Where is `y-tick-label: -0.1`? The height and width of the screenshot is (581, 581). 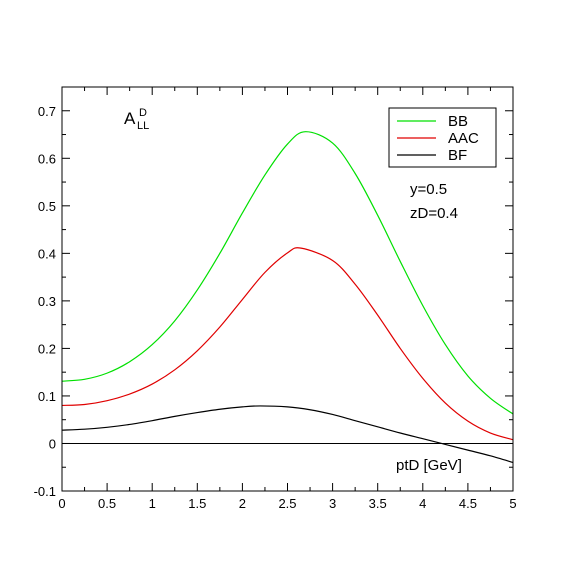 y-tick-label: -0.1 is located at coordinates (45, 491).